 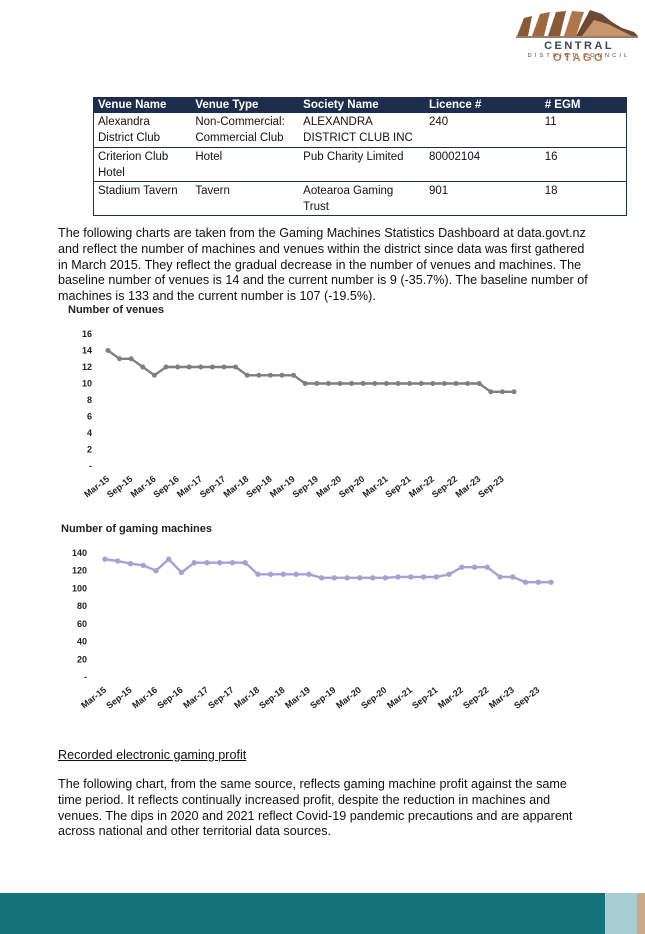 I want to click on y-tick-label: 60, so click(x=82, y=624).